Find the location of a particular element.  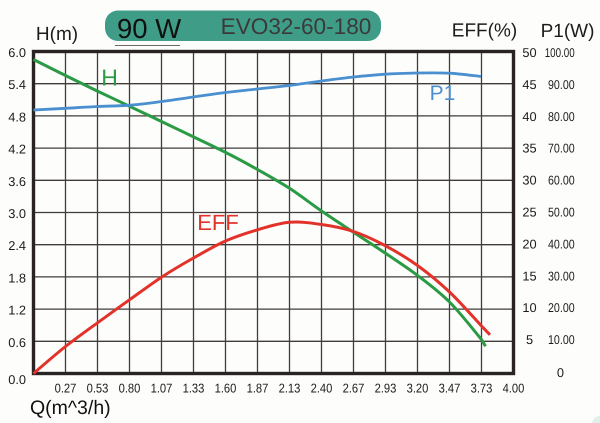

svg-text: P1 is located at coordinates (443, 93).